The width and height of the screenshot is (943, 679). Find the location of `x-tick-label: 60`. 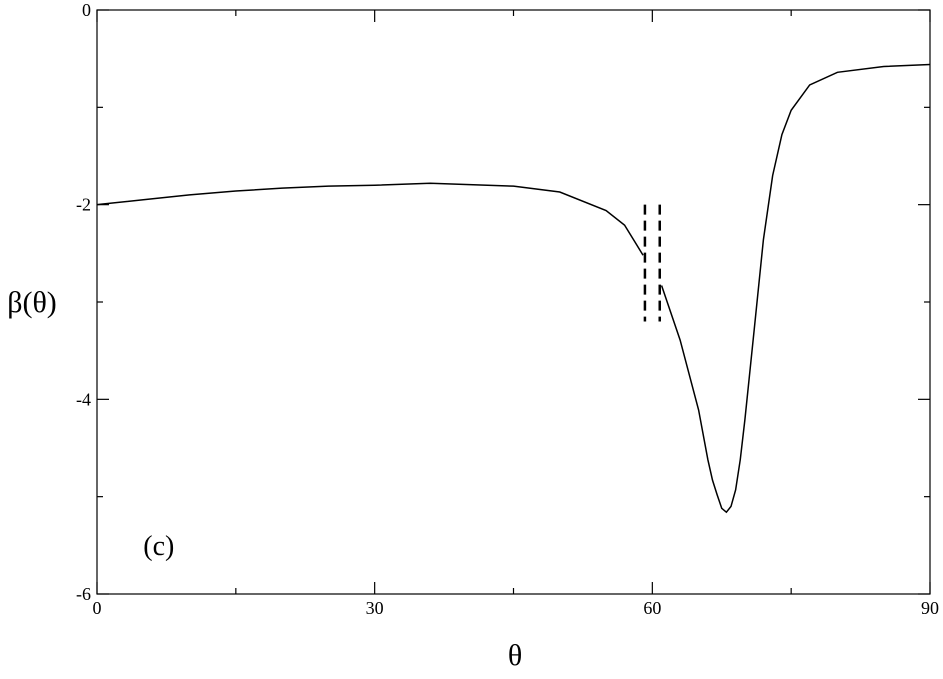

x-tick-label: 60 is located at coordinates (652, 608).